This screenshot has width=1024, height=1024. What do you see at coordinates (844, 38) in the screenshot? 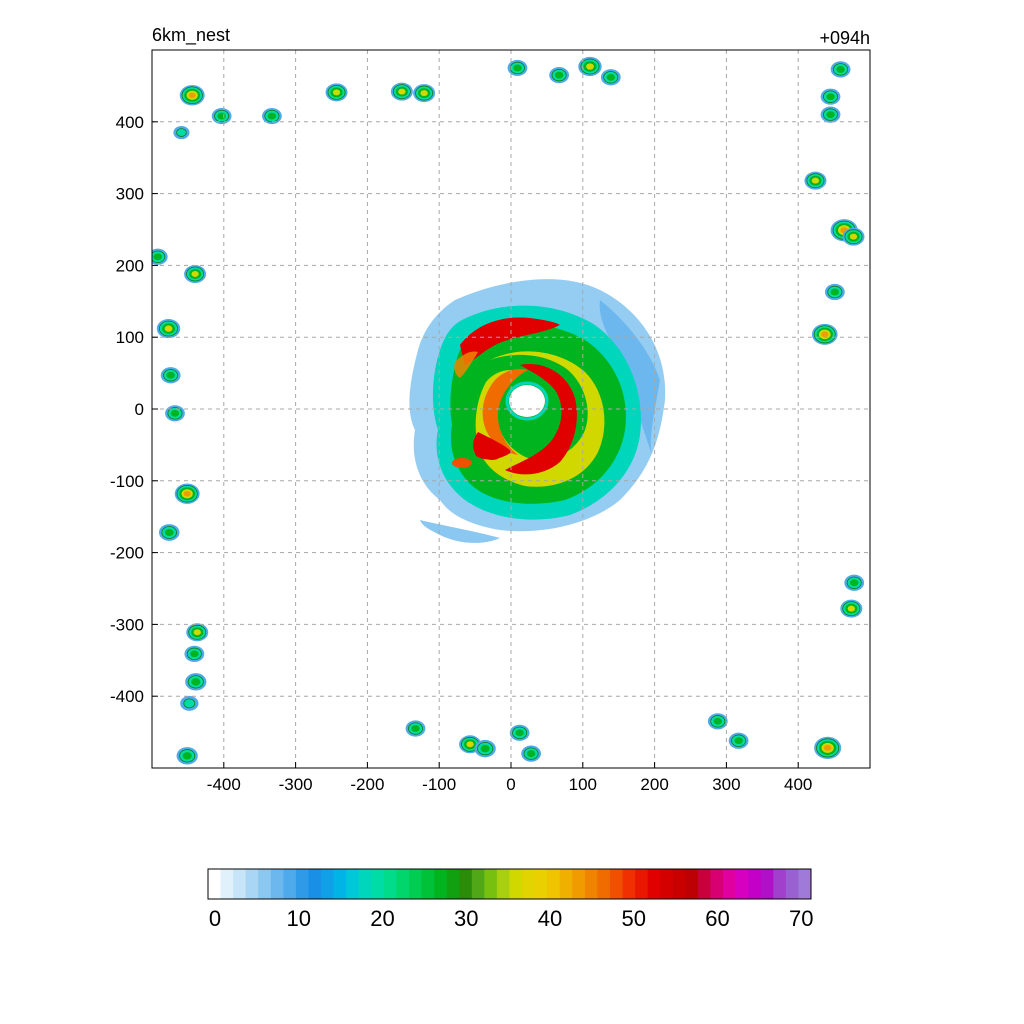
I see `chart-title-right: +094h` at bounding box center [844, 38].